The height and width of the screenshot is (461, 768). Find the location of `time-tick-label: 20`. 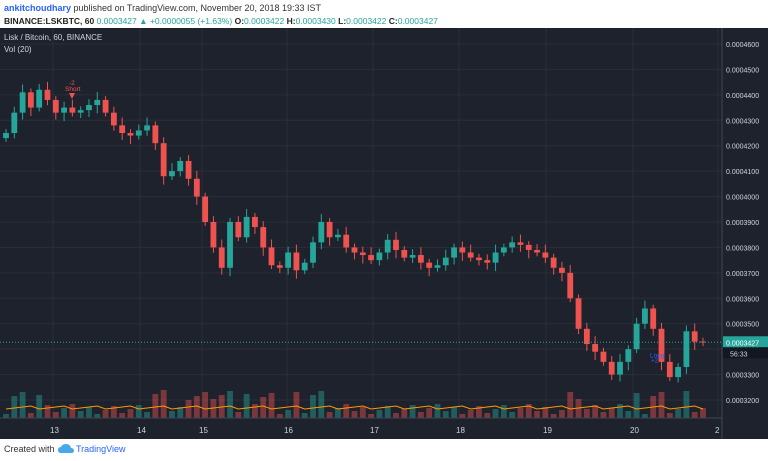

time-tick-label: 20 is located at coordinates (634, 430).